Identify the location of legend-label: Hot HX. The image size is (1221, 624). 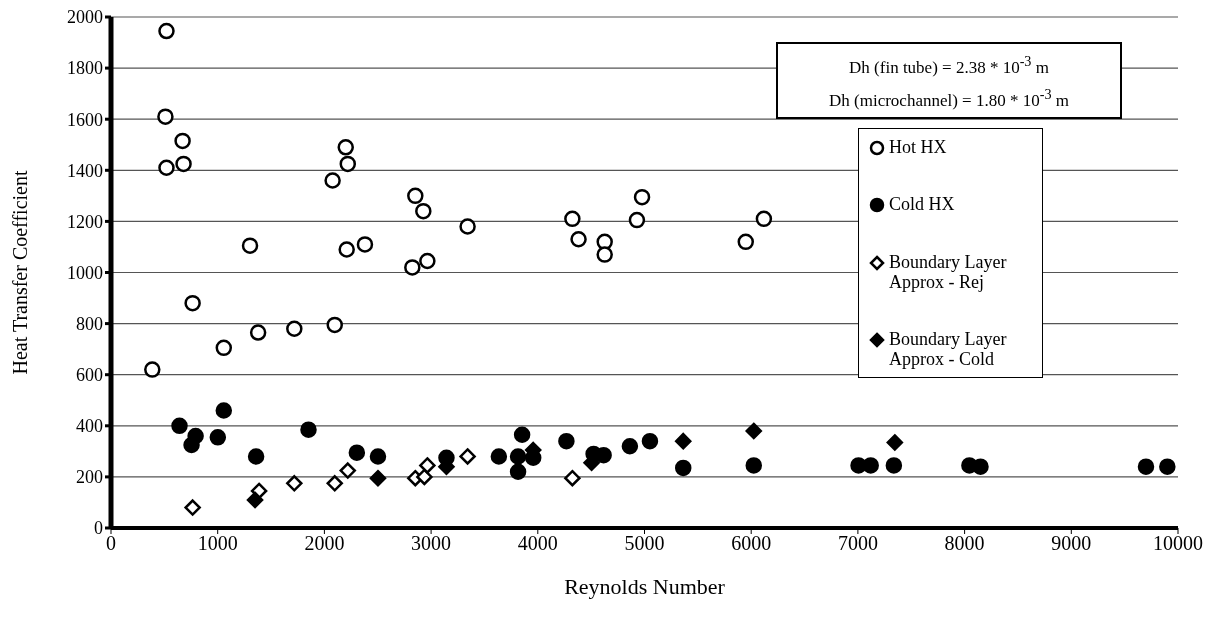
(918, 147).